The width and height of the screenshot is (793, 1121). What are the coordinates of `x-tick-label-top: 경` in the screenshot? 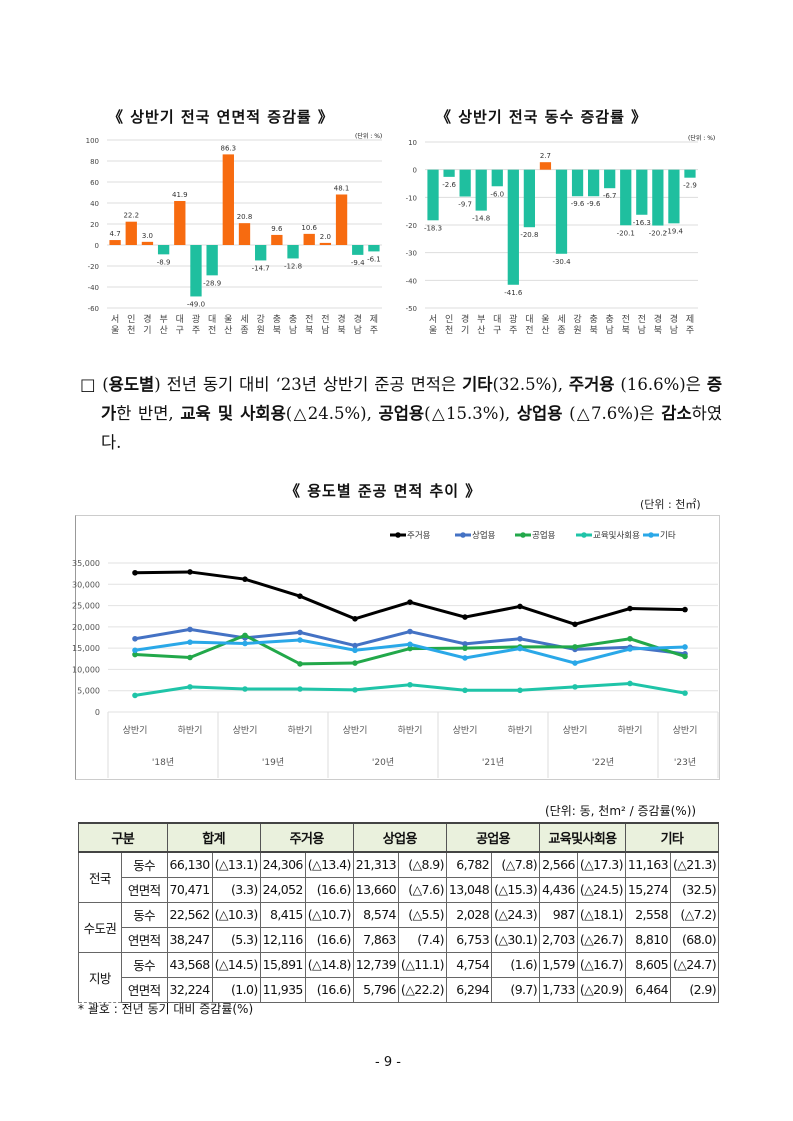 It's located at (358, 319).